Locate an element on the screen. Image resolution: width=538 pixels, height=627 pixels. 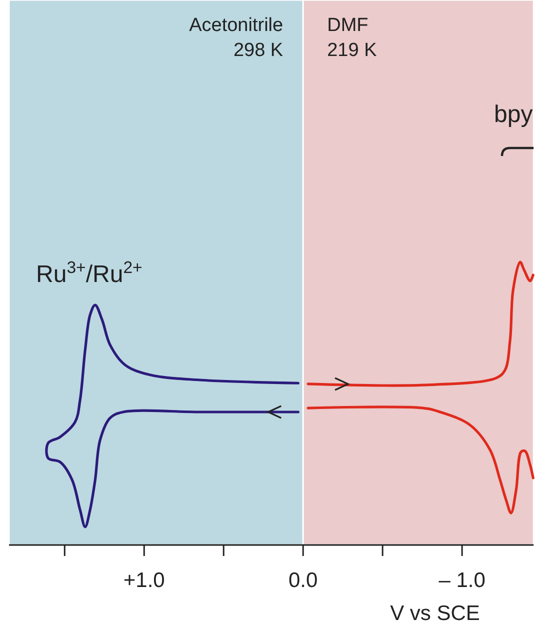
band-label: Acetonitrile 298 K is located at coordinates (236, 38).